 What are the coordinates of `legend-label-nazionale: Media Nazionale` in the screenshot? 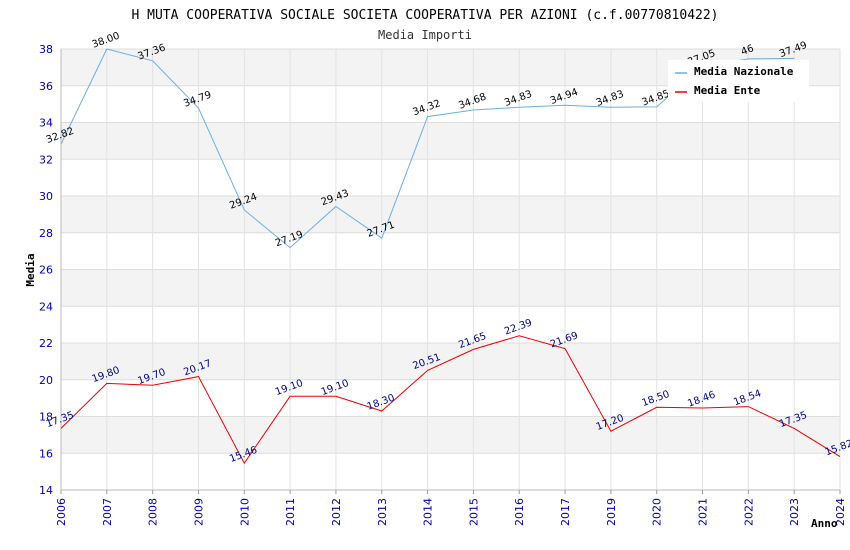 It's located at (744, 71).